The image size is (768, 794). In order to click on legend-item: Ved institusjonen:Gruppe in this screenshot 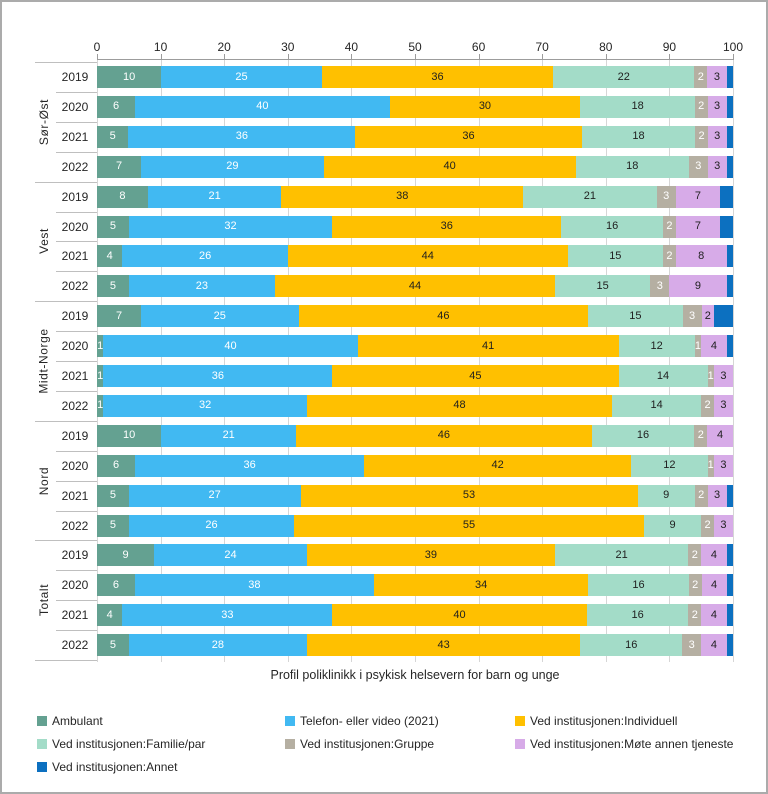, I will do `click(400, 744)`.